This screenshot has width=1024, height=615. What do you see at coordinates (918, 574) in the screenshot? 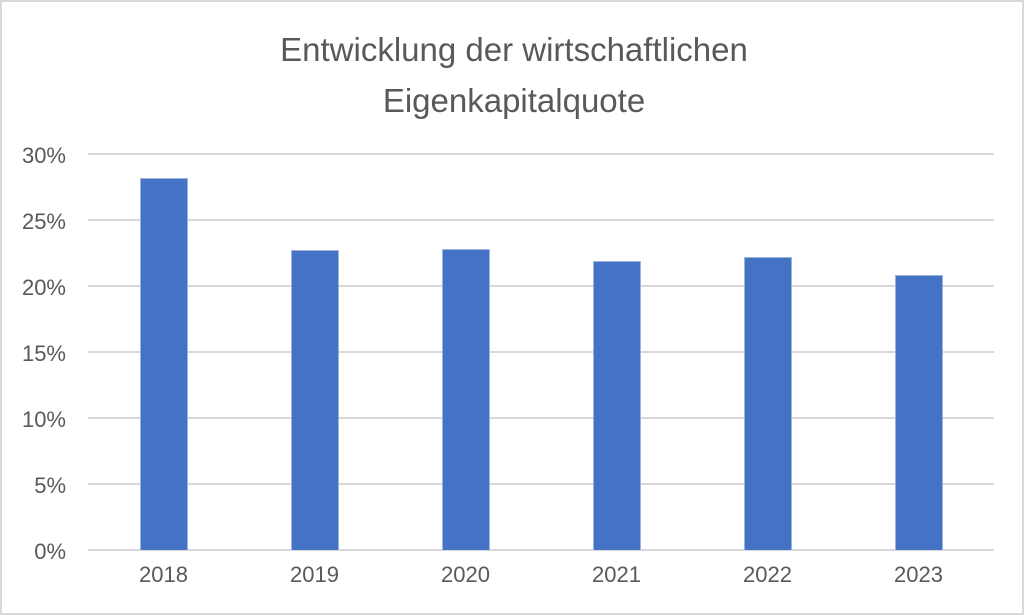
I see `x-axis-tick-label: 2023` at bounding box center [918, 574].